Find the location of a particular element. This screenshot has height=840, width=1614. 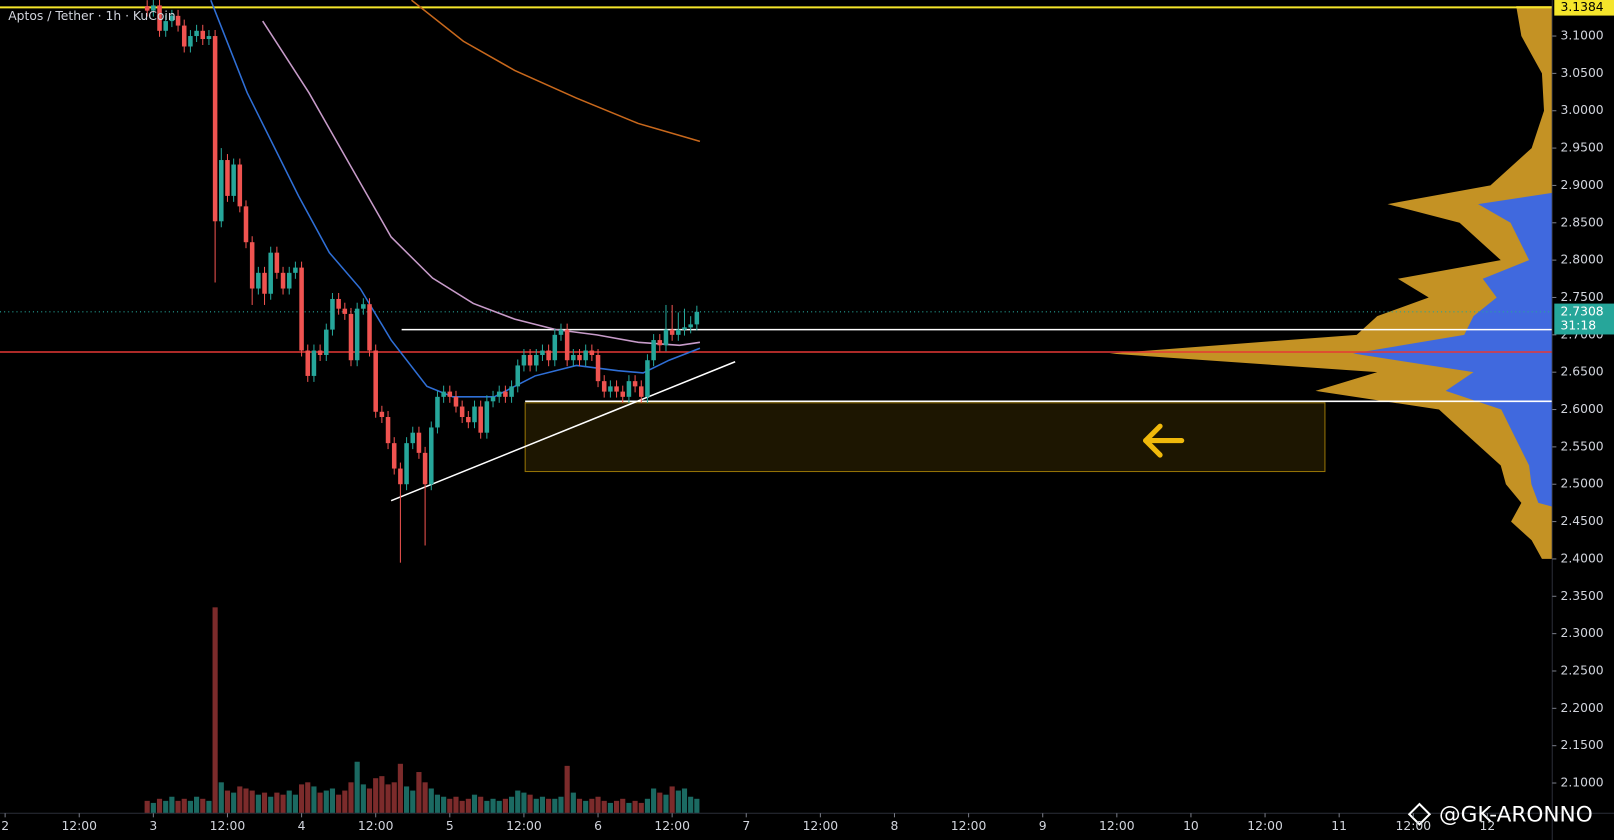

y-tick-label: 2.6500 is located at coordinates (1581, 372).